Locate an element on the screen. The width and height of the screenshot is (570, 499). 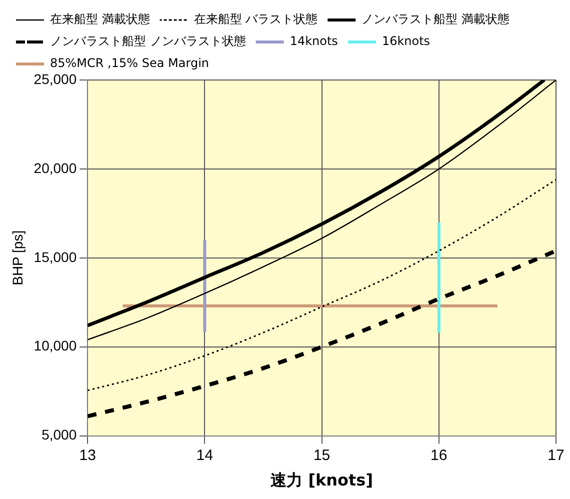
legend-label: 在来船型 バラスト状態 is located at coordinates (256, 19).